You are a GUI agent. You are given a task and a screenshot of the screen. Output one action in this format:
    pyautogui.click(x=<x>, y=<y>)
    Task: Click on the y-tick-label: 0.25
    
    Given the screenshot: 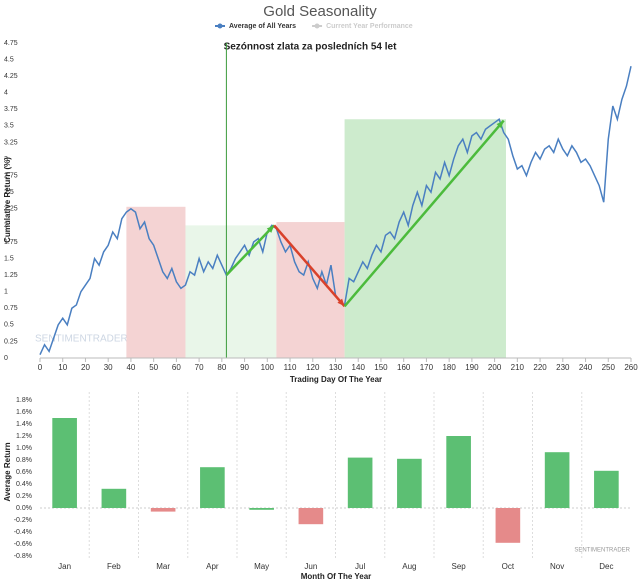 What is the action you would take?
    pyautogui.click(x=11, y=341)
    